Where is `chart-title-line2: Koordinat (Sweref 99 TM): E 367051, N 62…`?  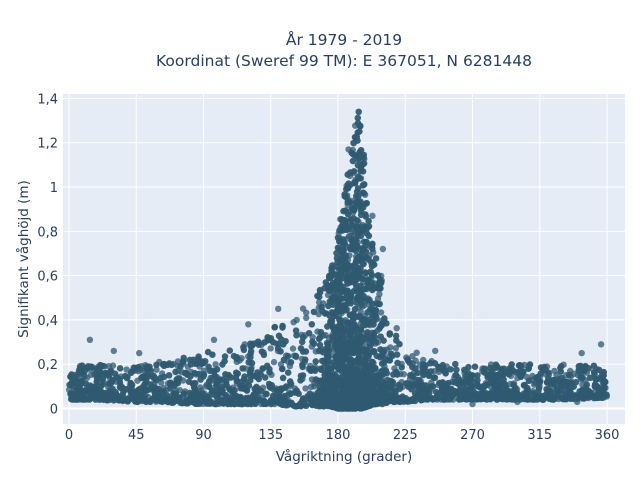
chart-title-line2: Koordinat (Sweref 99 TM): E 367051, N 62… is located at coordinates (344, 61).